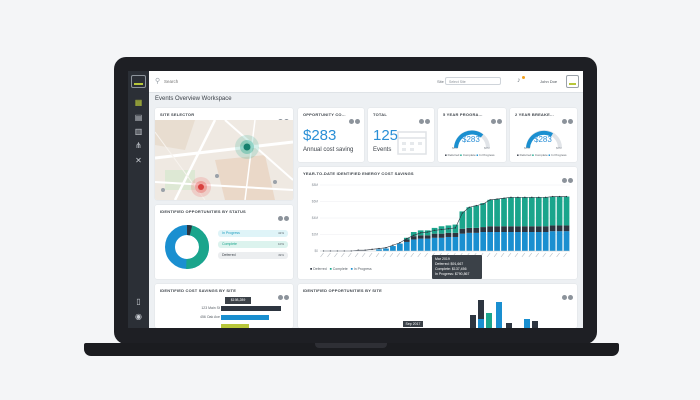  Describe the element at coordinates (224, 81) in the screenshot. I see `search-input` at that location.